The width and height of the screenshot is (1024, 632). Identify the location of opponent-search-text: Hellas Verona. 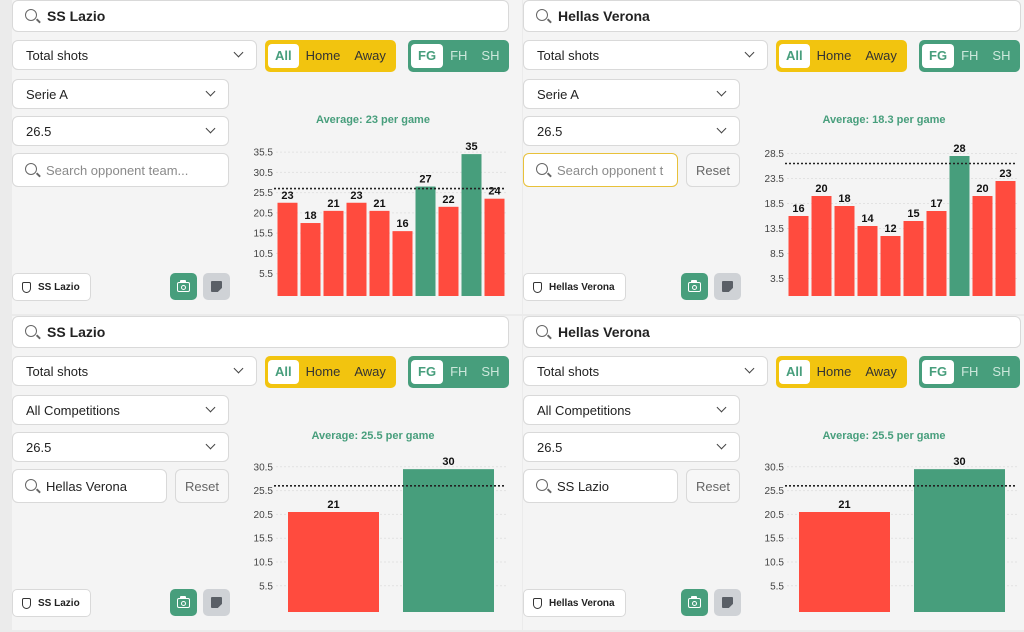
(86, 486).